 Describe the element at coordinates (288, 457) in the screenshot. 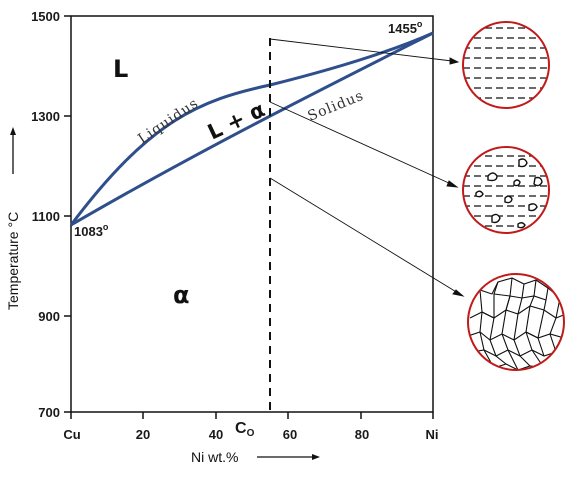

I see `x-axis-arrow` at that location.